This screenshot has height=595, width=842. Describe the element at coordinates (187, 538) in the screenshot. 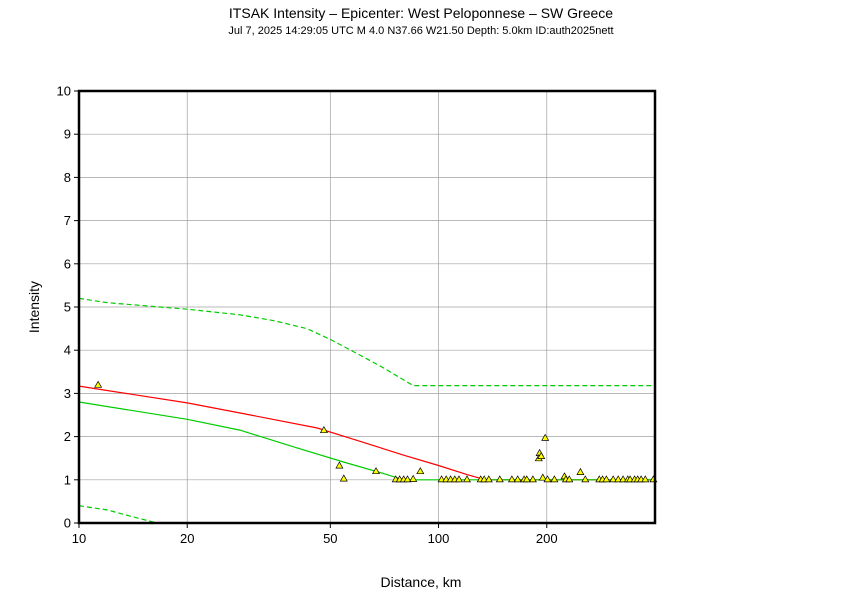

I see `x-tick-label: 20` at that location.